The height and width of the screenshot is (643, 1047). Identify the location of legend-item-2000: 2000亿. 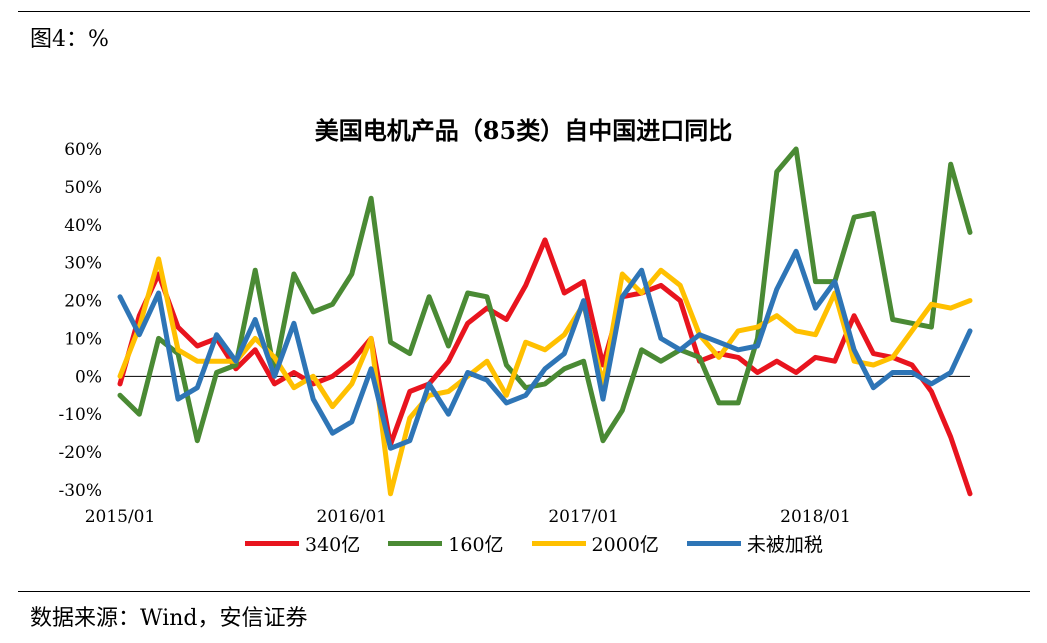
(595, 543).